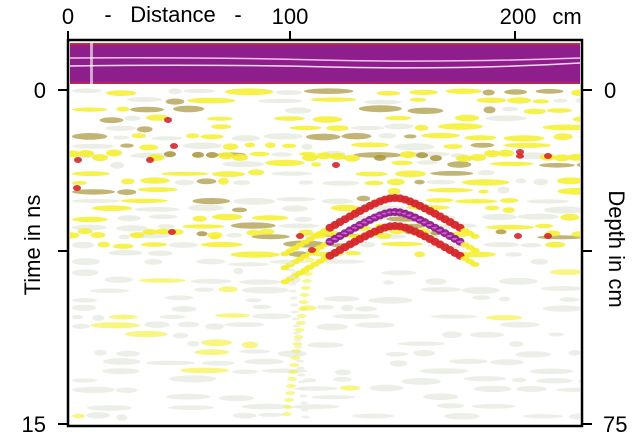 The height and width of the screenshot is (441, 640). Describe the element at coordinates (322, 21) in the screenshot. I see `x-axis: 0 100 200 - Distance - cm` at that location.